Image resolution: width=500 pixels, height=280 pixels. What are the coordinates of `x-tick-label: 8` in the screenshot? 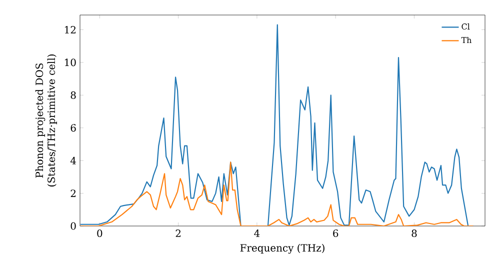 It's located at (414, 234).